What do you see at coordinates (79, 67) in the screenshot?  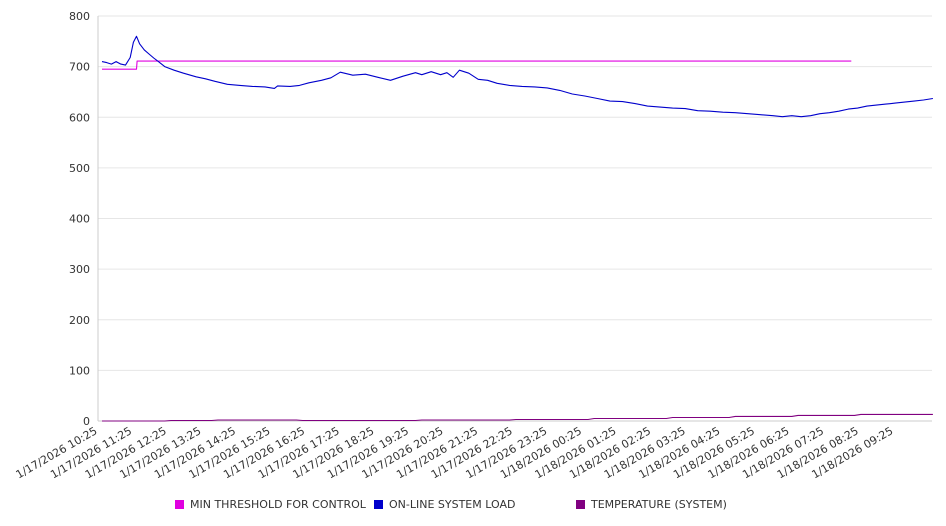 I see `y-tick-label: 700` at bounding box center [79, 67].